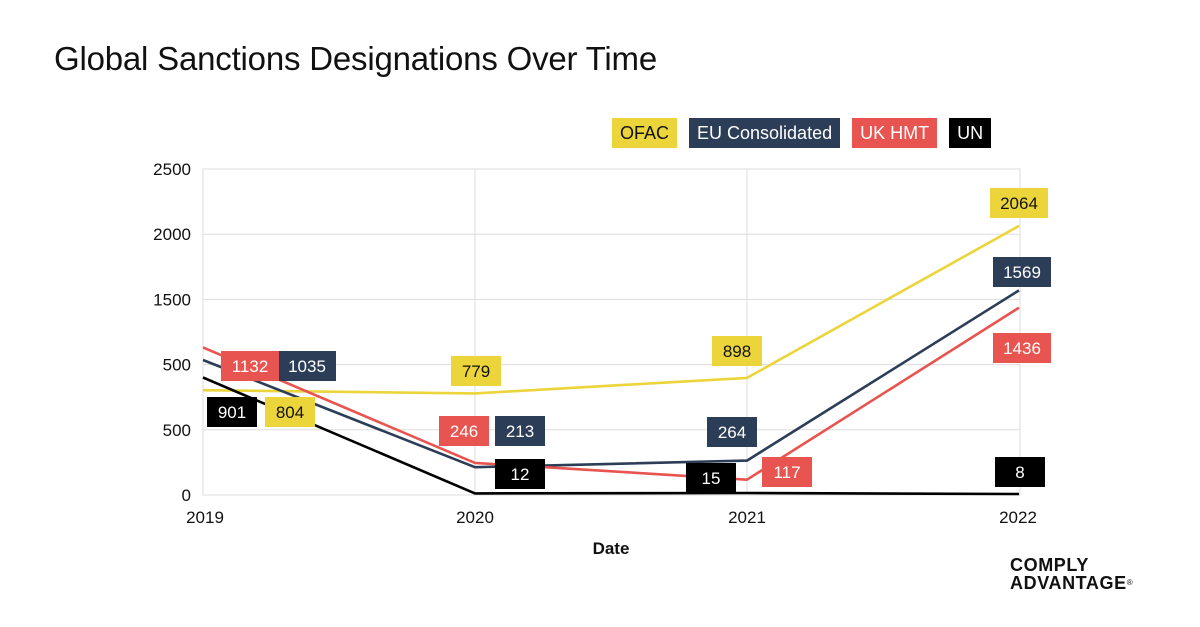 The width and height of the screenshot is (1200, 627). I want to click on y-tick-label: 2500, so click(172, 169).